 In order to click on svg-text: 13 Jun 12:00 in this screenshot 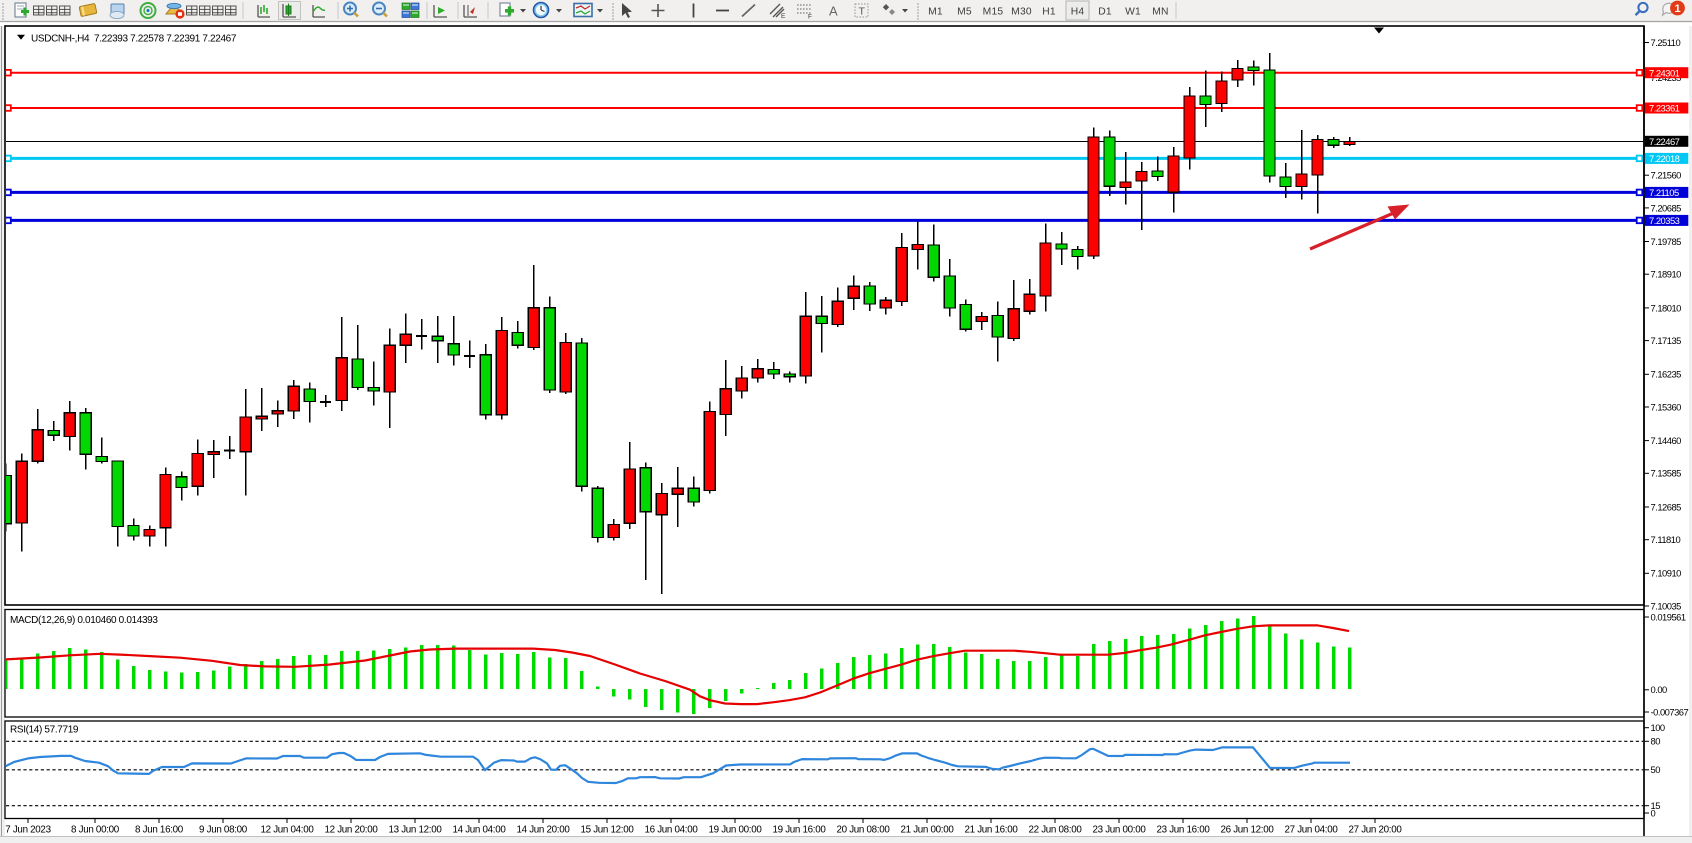, I will do `click(415, 830)`.